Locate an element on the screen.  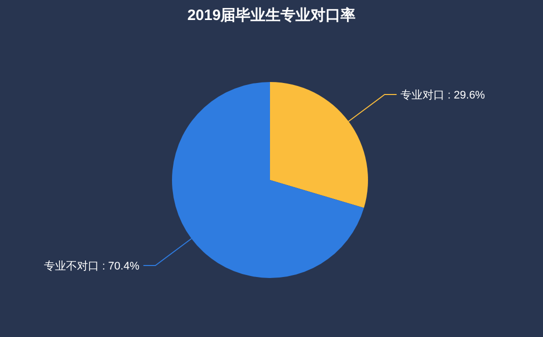
slice-label: 专业不对口 : 70.4% is located at coordinates (92, 266).